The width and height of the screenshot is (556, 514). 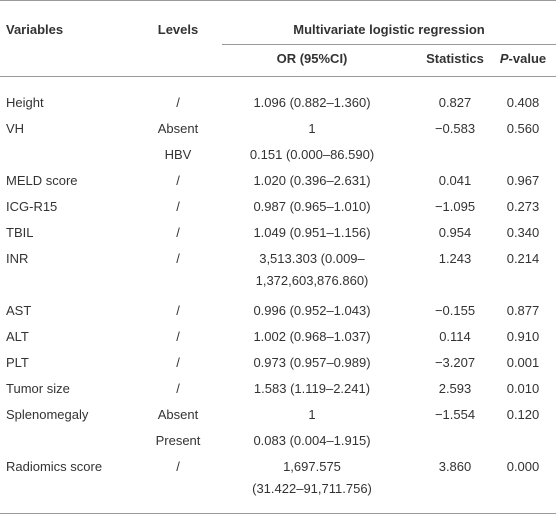 I want to click on header-cell: Multivariate logistic regression, so click(x=389, y=29).